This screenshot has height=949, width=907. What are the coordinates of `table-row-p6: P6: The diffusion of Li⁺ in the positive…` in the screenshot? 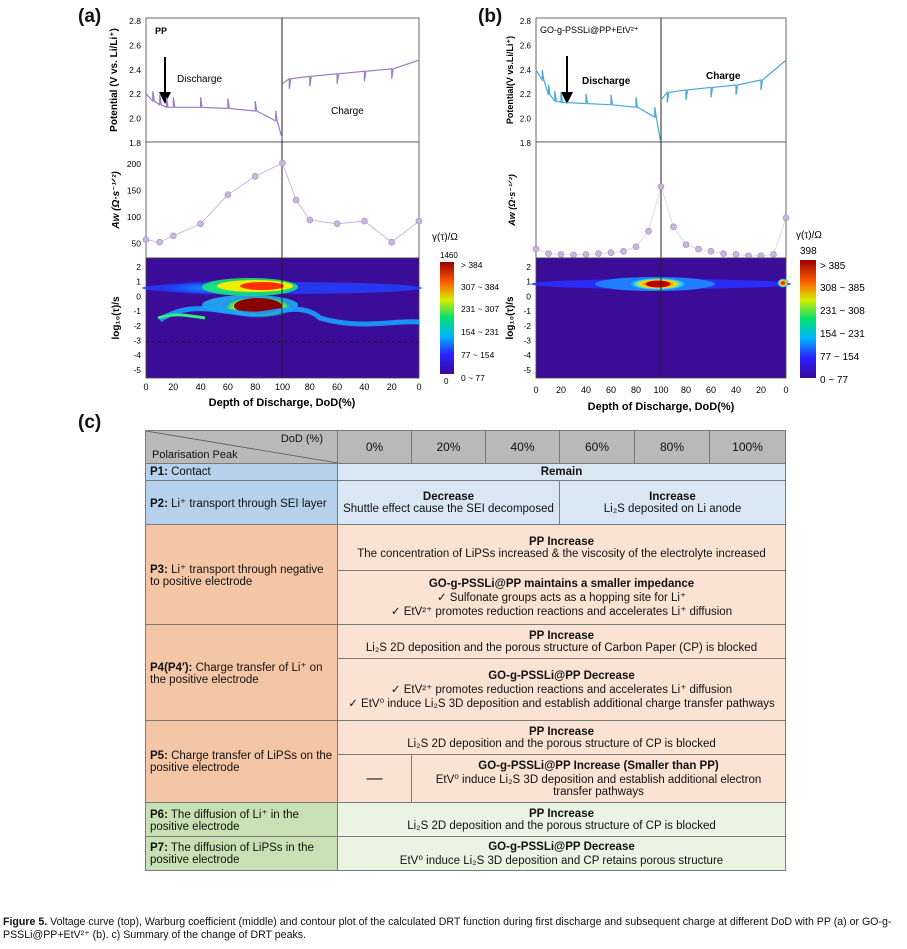 It's located at (465, 819).